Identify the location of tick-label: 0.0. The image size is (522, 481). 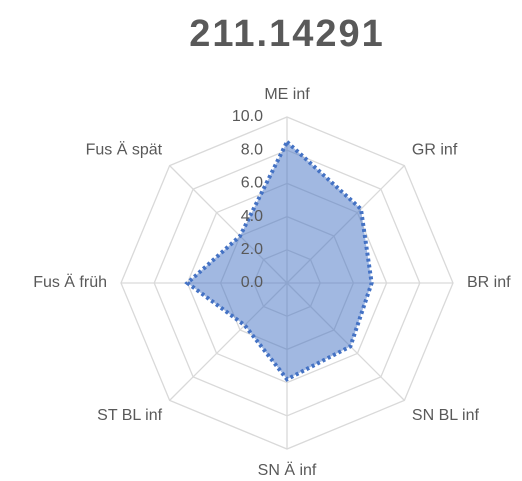
(252, 282).